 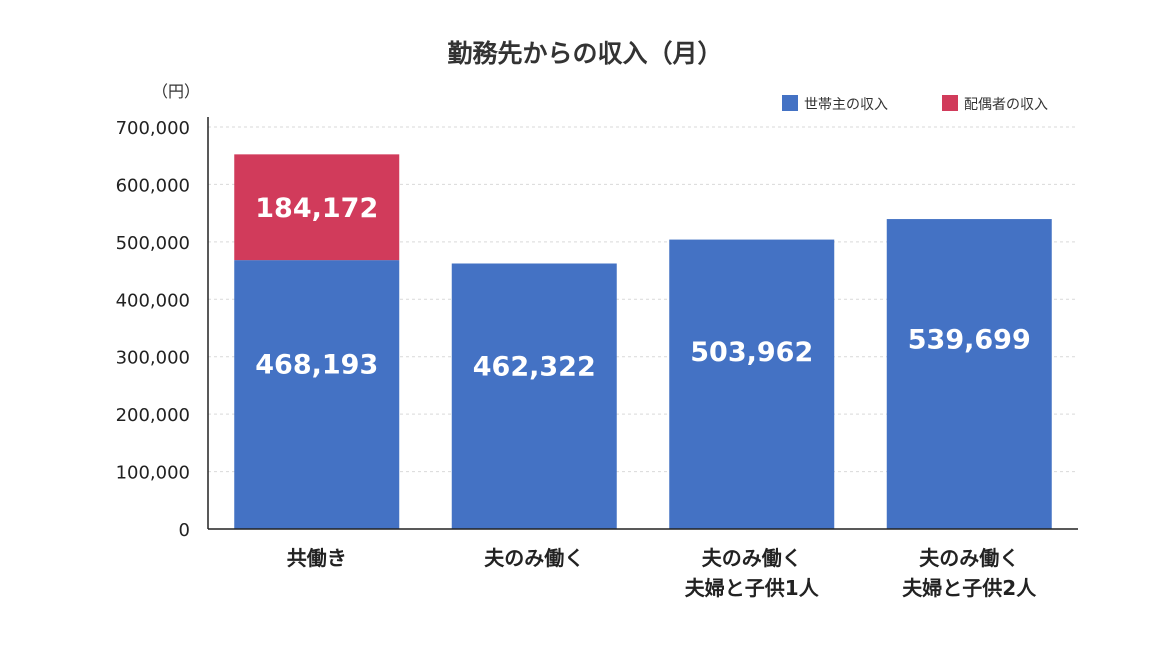 I want to click on y-tick-label: 100,000, so click(x=153, y=473).